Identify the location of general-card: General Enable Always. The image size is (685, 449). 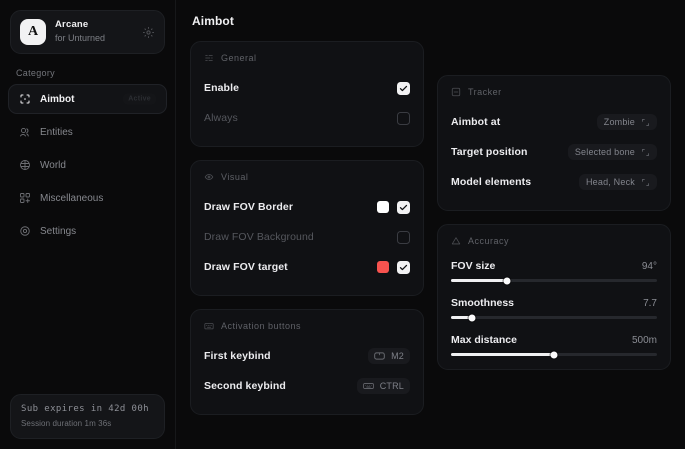
(307, 94).